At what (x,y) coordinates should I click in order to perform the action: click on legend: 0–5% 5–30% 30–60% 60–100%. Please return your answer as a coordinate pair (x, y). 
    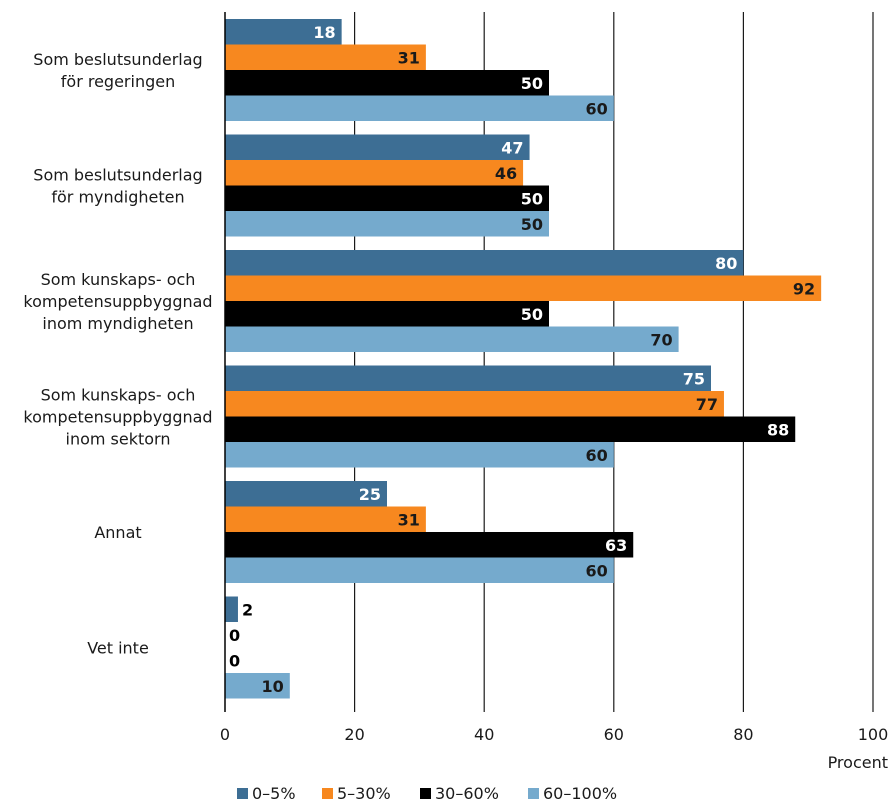
    Looking at the image, I should click on (427, 793).